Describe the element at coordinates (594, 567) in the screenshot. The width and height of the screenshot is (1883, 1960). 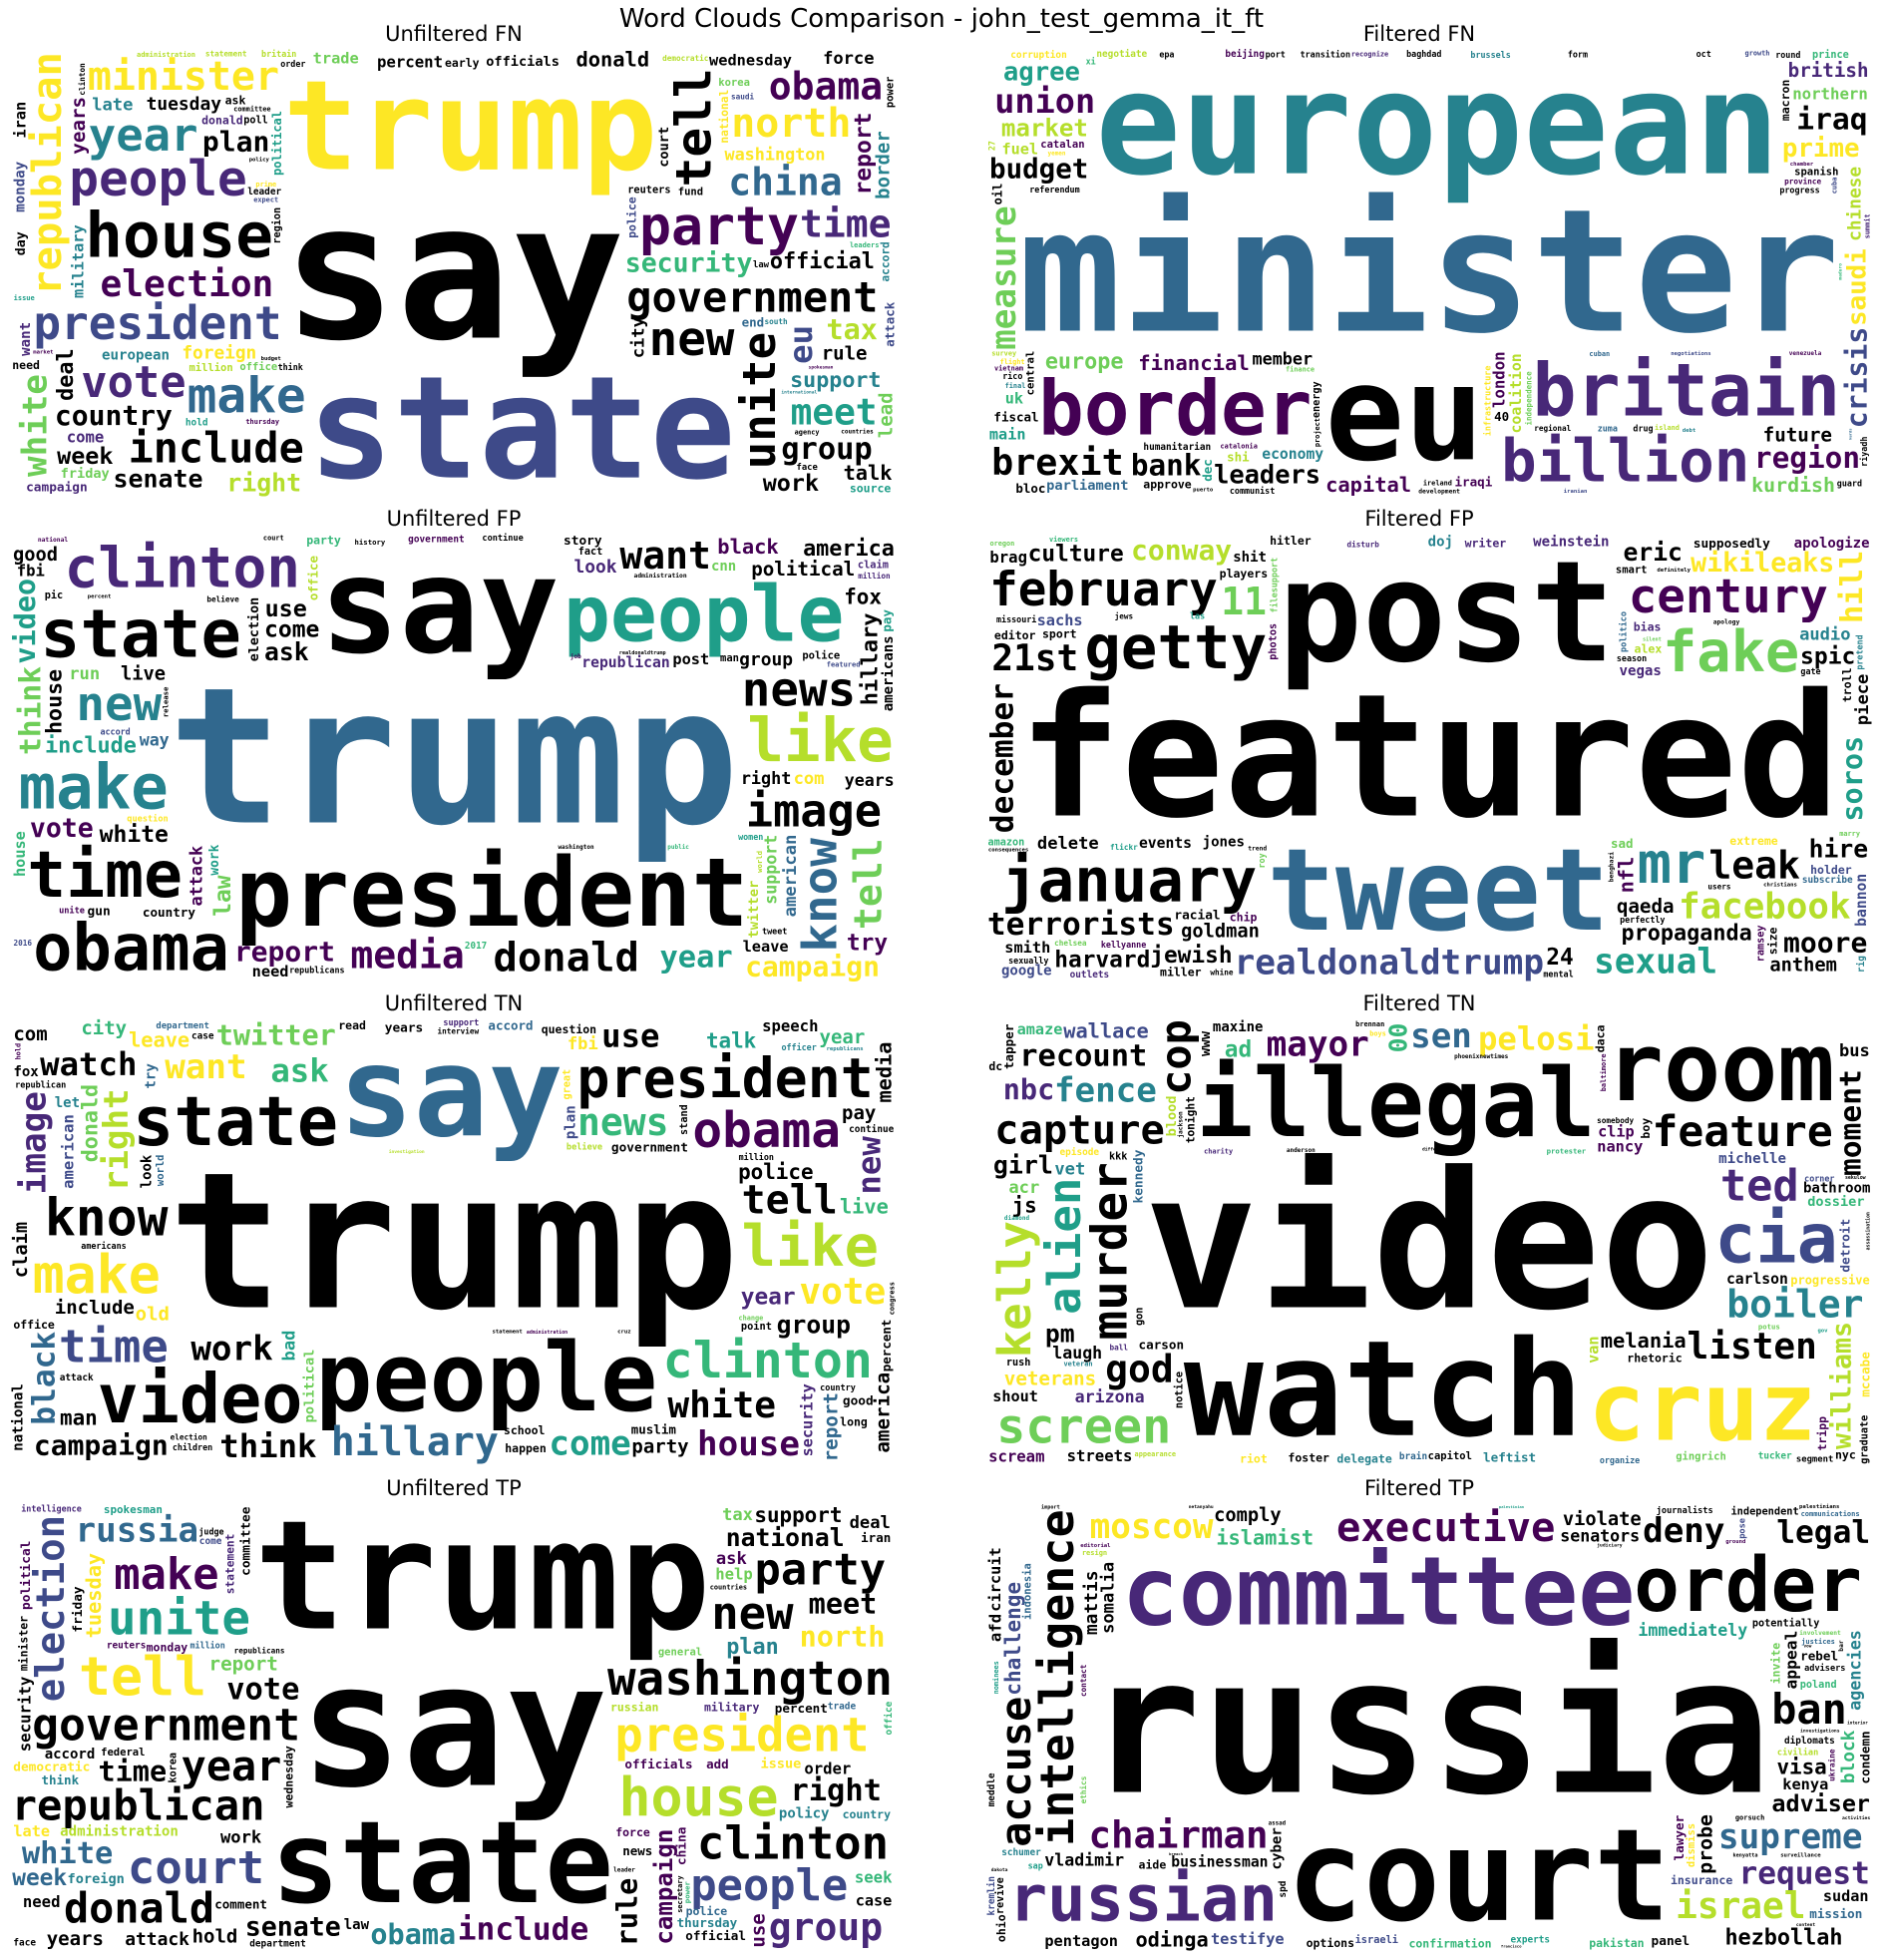
I see `word-look: look` at that location.